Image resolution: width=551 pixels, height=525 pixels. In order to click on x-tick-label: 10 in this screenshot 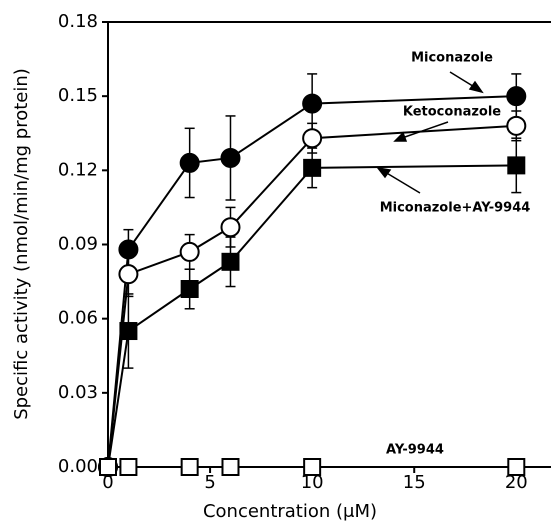, I will do `click(312, 482)`.